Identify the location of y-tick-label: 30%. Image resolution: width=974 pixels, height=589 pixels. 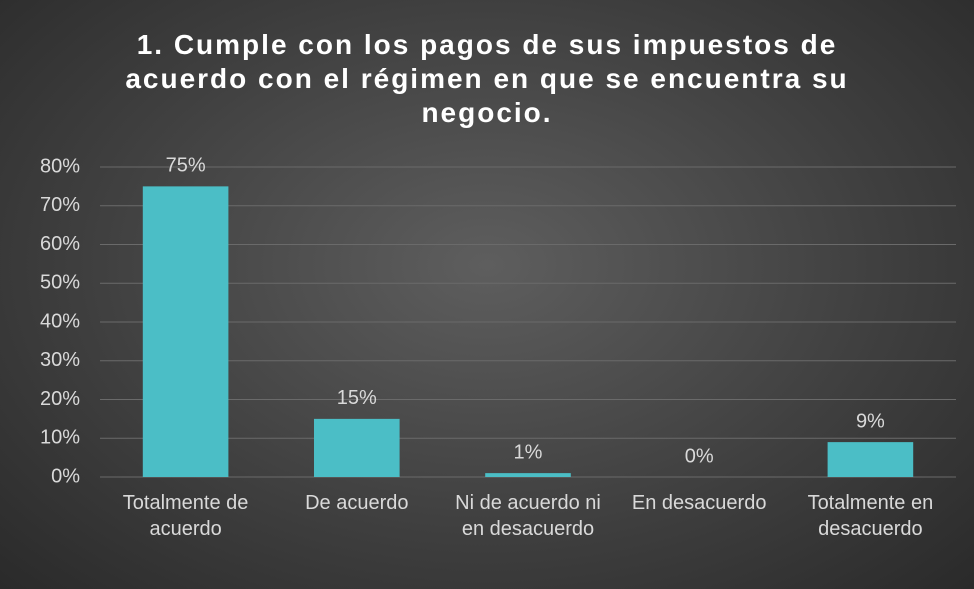
(60, 360).